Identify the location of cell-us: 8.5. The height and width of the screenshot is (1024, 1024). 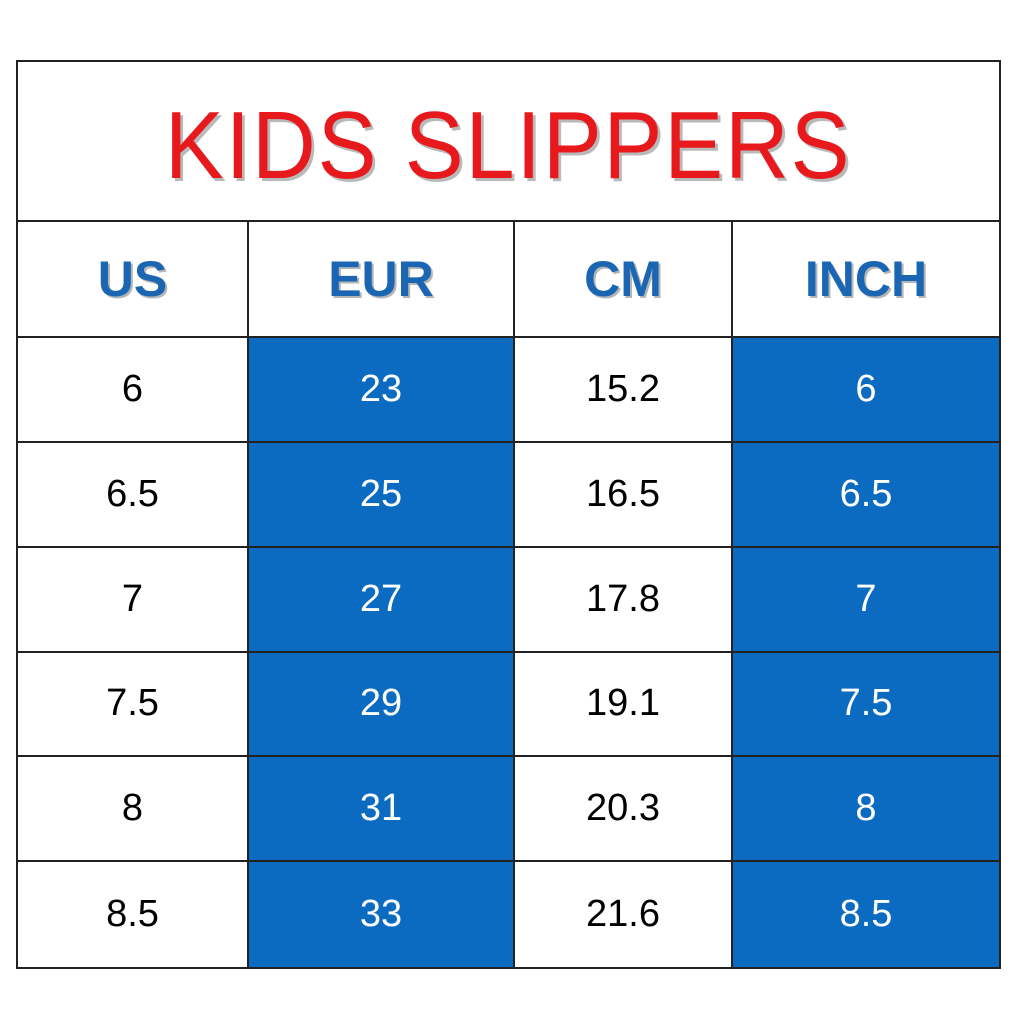
(133, 914).